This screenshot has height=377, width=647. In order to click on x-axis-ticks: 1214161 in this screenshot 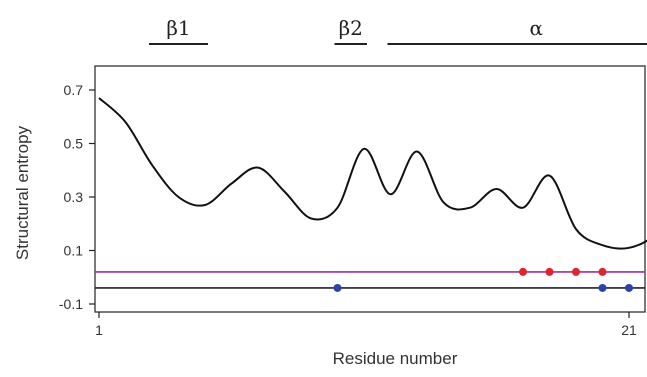, I will do `click(366, 325)`.